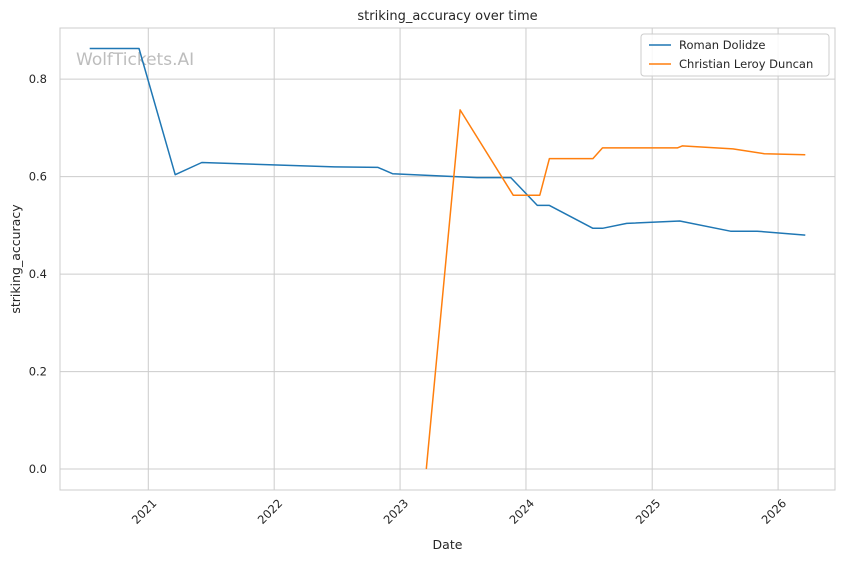  What do you see at coordinates (448, 544) in the screenshot?
I see `x-axis-label: Date` at bounding box center [448, 544].